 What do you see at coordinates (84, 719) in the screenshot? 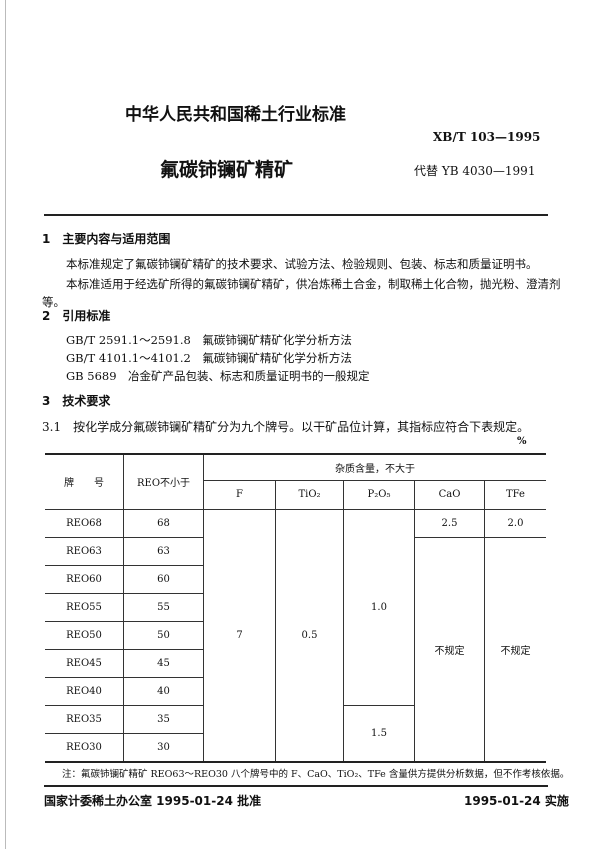
I see `grade-cell: REO35` at bounding box center [84, 719].